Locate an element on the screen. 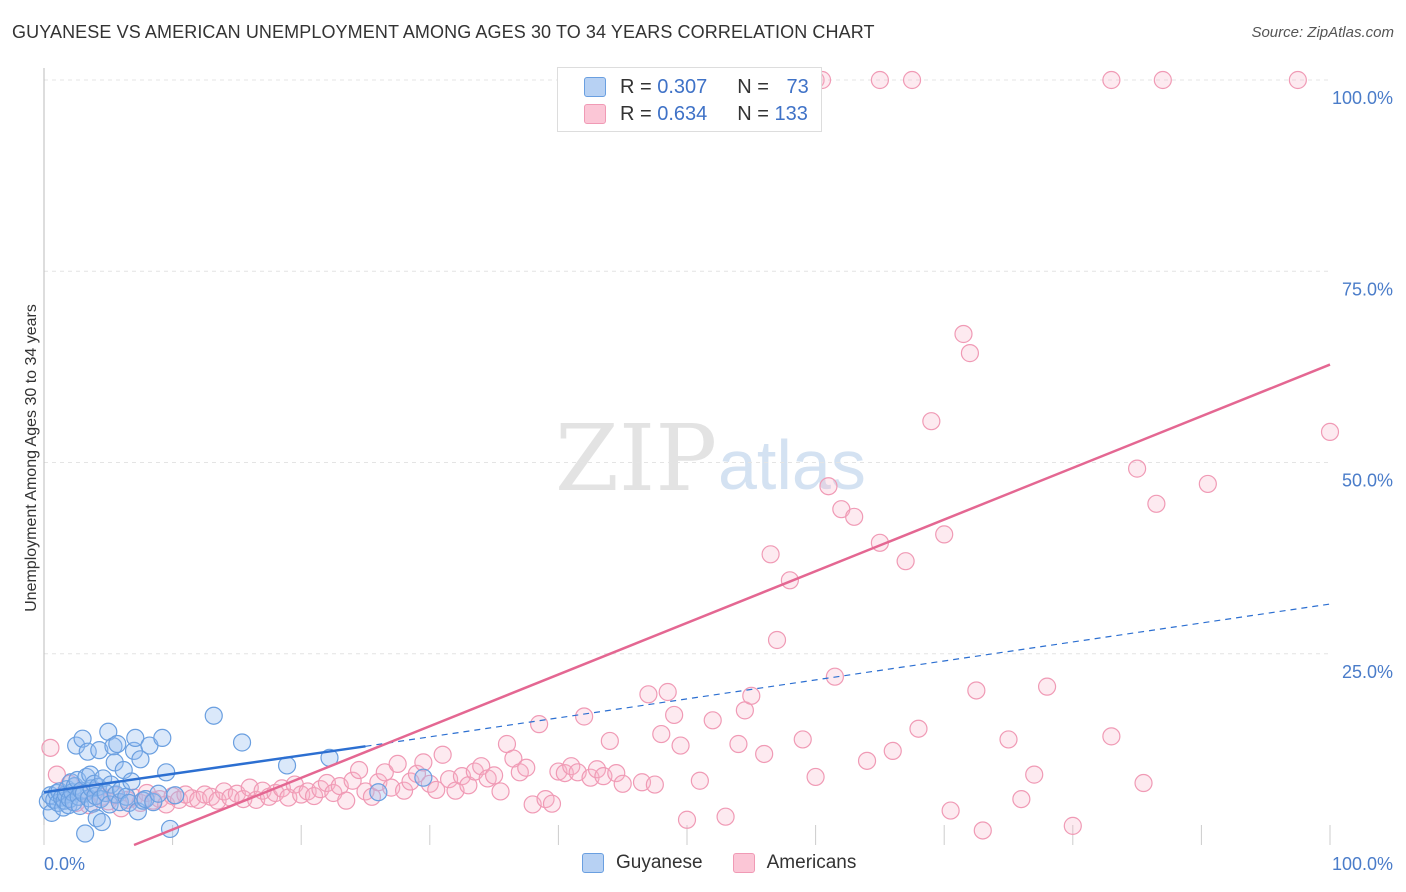  y-tick-label-0: 25.0% is located at coordinates (1367, 672).